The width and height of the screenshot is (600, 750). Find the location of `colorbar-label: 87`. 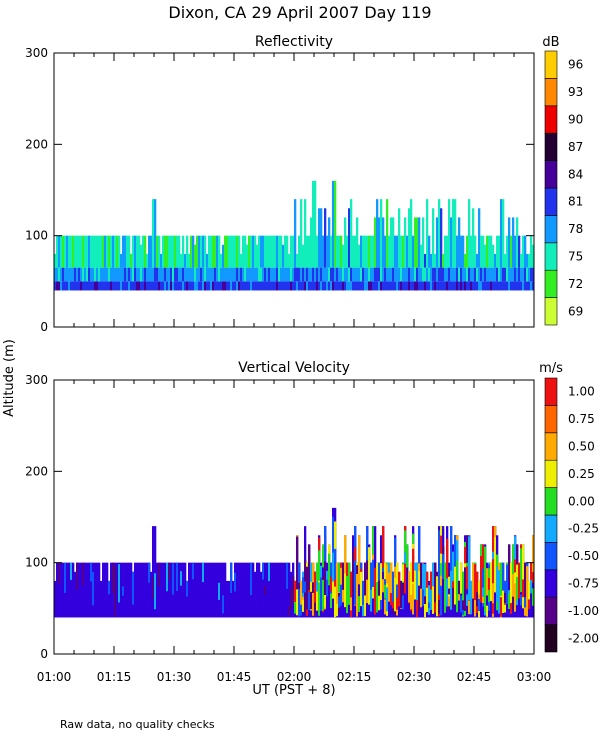

colorbar-label: 87 is located at coordinates (575, 147).